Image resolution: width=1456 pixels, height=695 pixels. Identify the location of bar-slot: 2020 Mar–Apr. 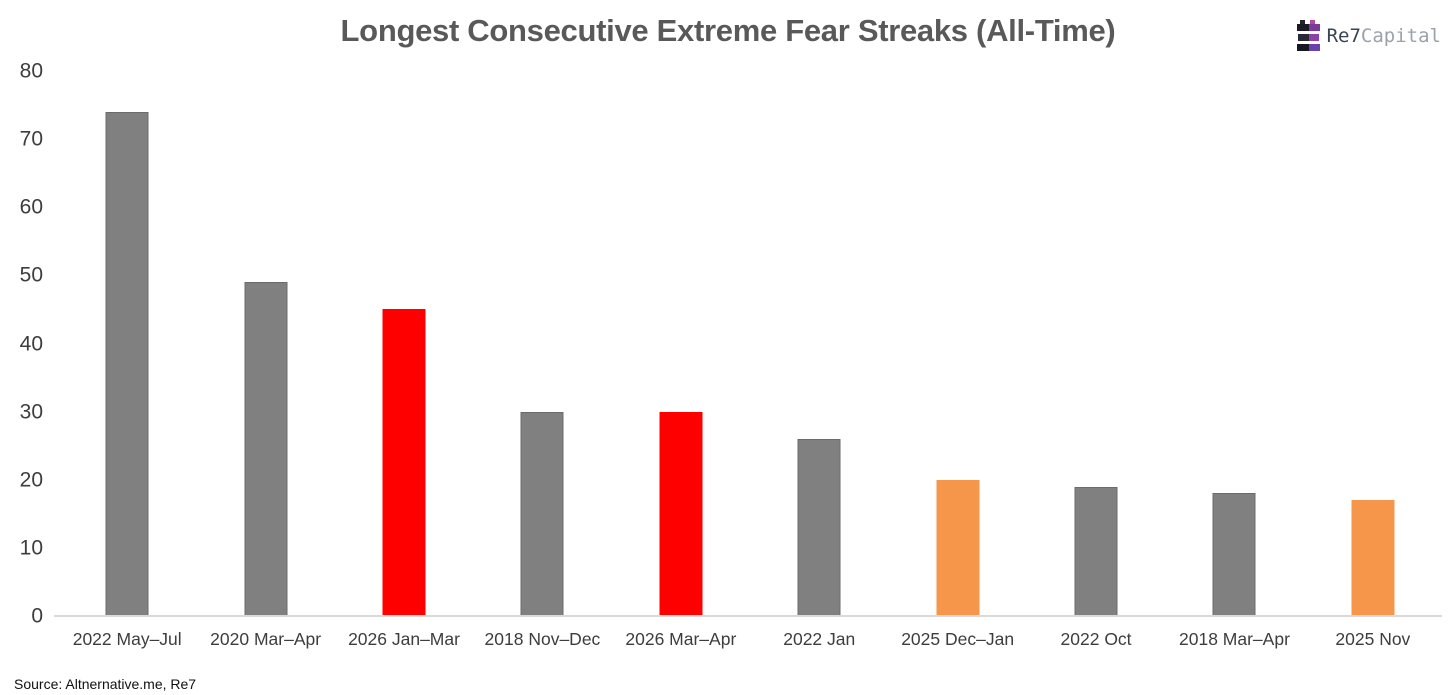
(265, 360).